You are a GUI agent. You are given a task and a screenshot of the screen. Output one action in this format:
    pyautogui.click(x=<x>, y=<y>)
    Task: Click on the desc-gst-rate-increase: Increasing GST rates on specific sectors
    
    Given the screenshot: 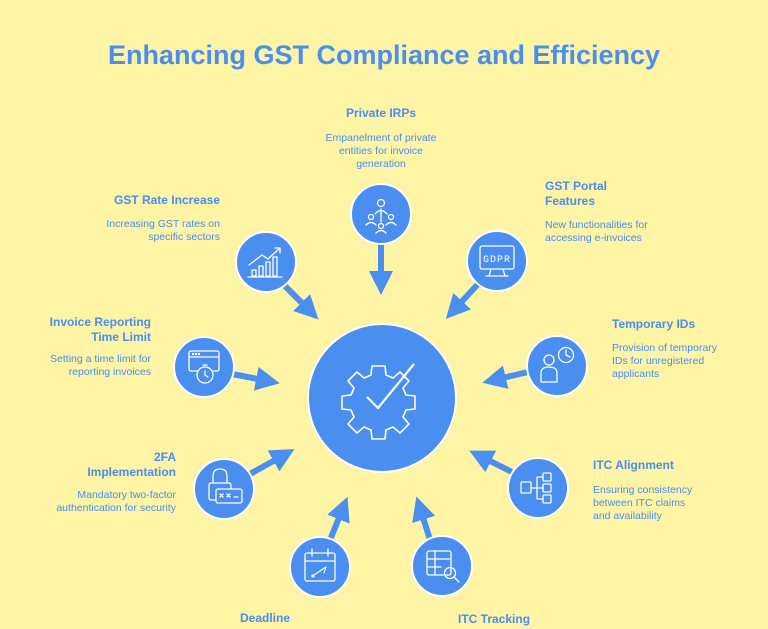 What is the action you would take?
    pyautogui.click(x=163, y=230)
    